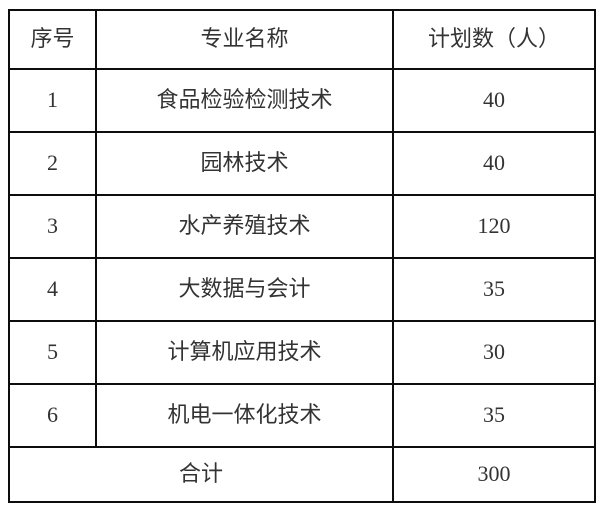 This screenshot has width=600, height=515. Describe the element at coordinates (244, 415) in the screenshot. I see `cell-major-name: 机电一体化技术` at that location.